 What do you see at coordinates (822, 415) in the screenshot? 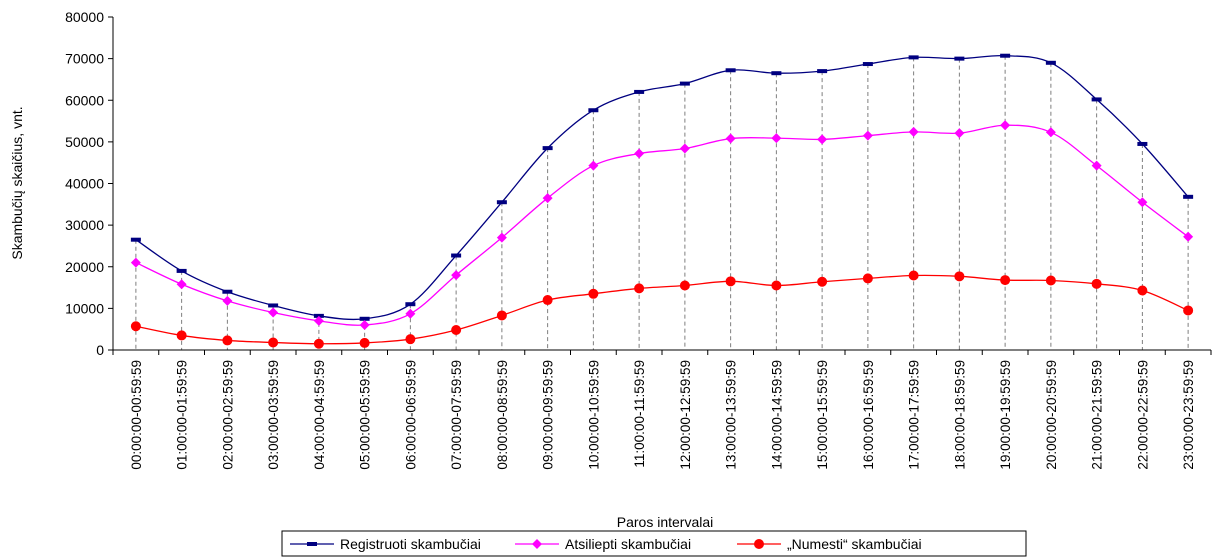
I see `x-tick-label: 15:00:00-15:59:59` at bounding box center [822, 415].